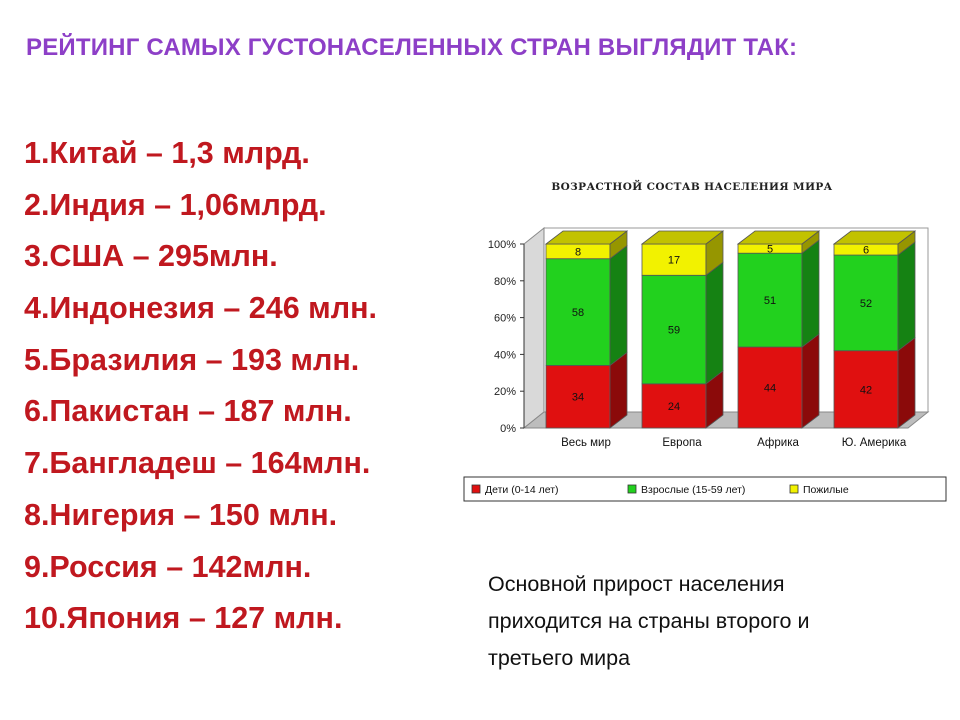  Describe the element at coordinates (578, 398) in the screenshot. I see `bar-value-label: 34` at that location.